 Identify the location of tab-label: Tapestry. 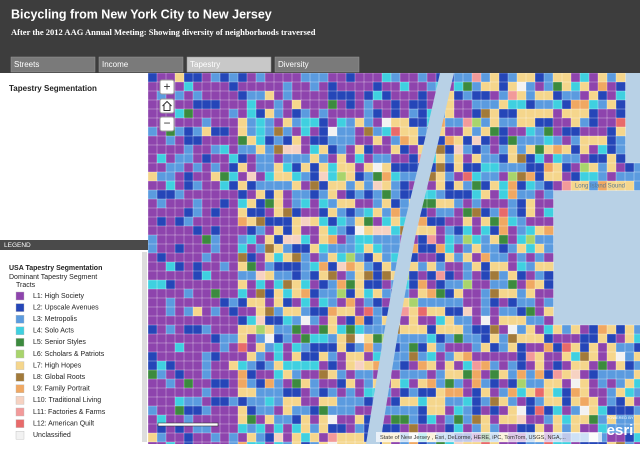
(205, 64).